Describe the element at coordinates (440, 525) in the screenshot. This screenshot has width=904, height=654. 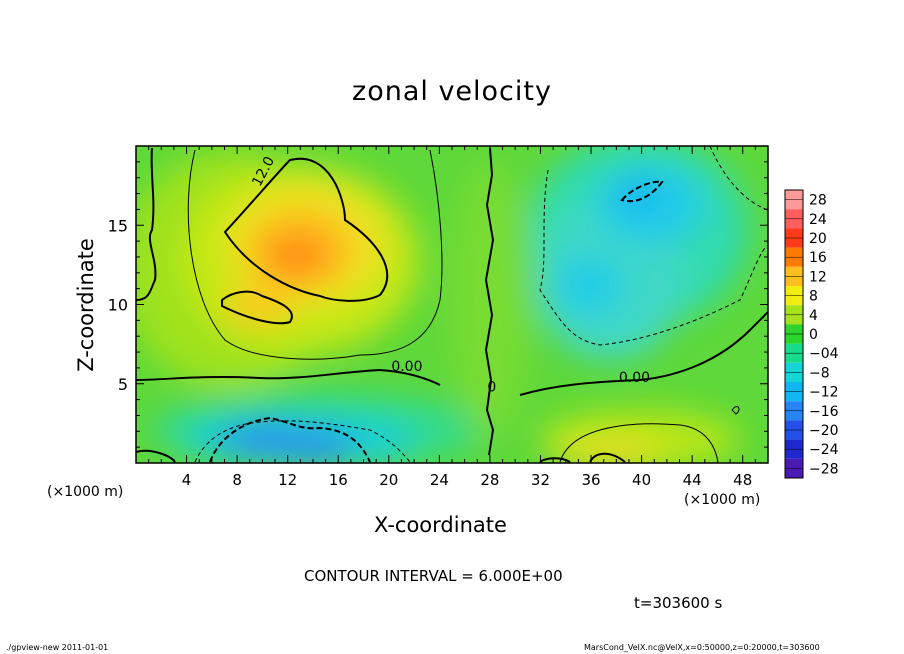
I see `x-axis-label: X-coordinate` at that location.